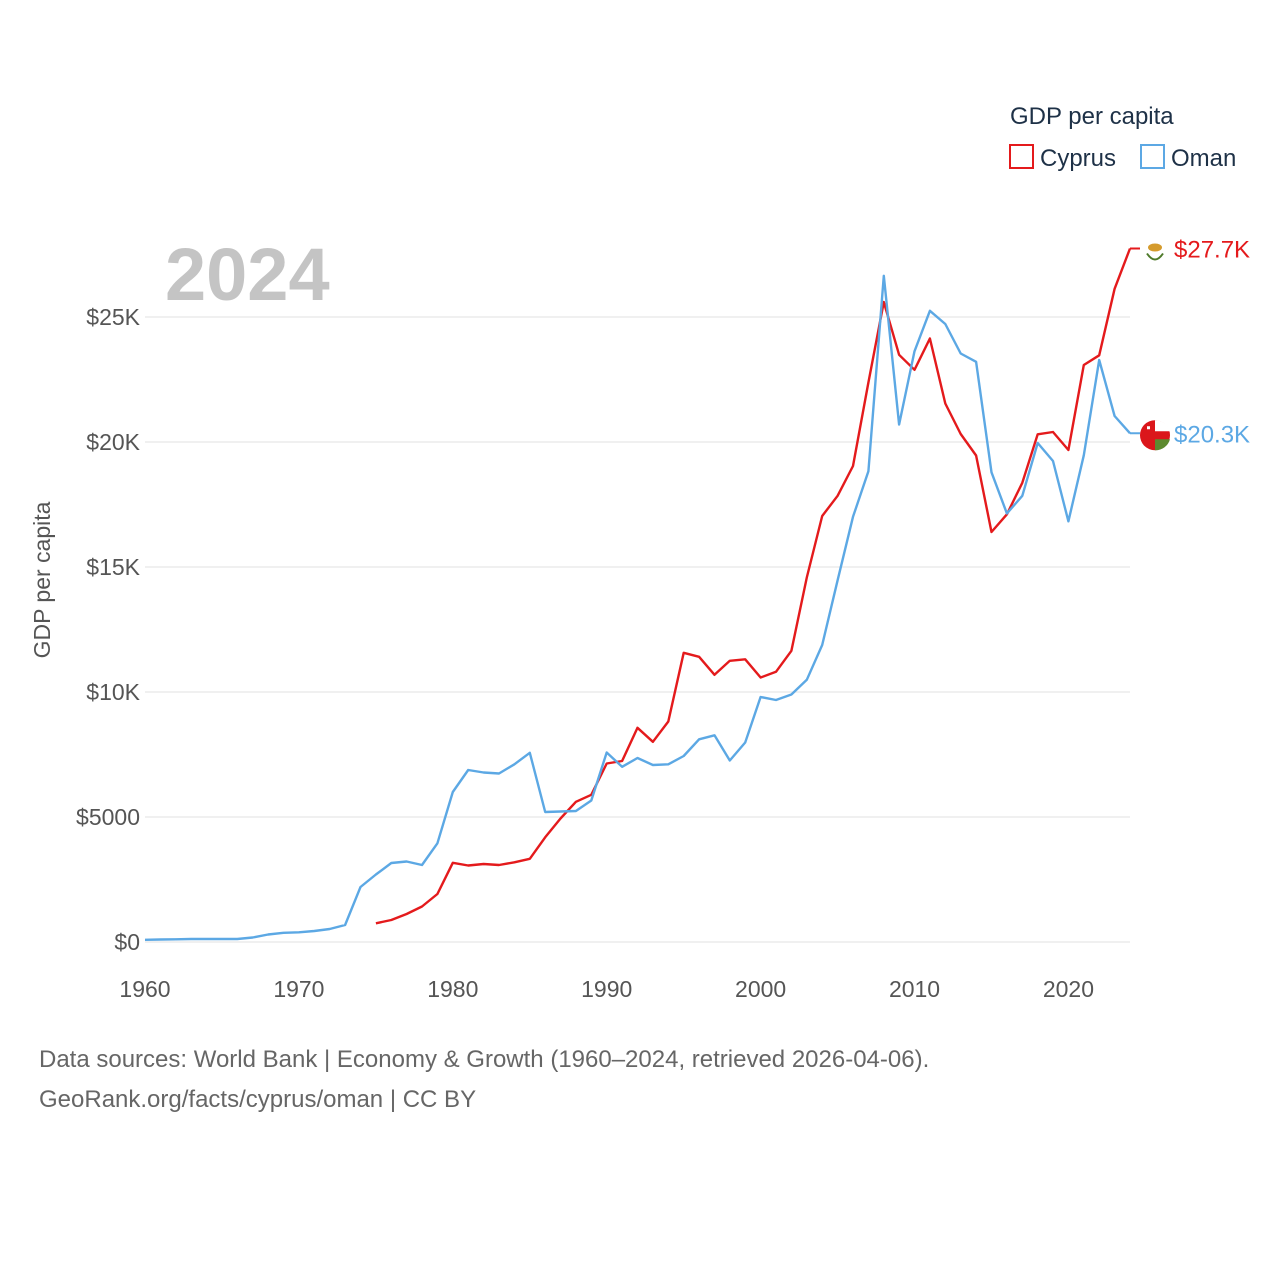 The image size is (1280, 1280). I want to click on legend-label-cyprus: Cyprus, so click(1078, 158).